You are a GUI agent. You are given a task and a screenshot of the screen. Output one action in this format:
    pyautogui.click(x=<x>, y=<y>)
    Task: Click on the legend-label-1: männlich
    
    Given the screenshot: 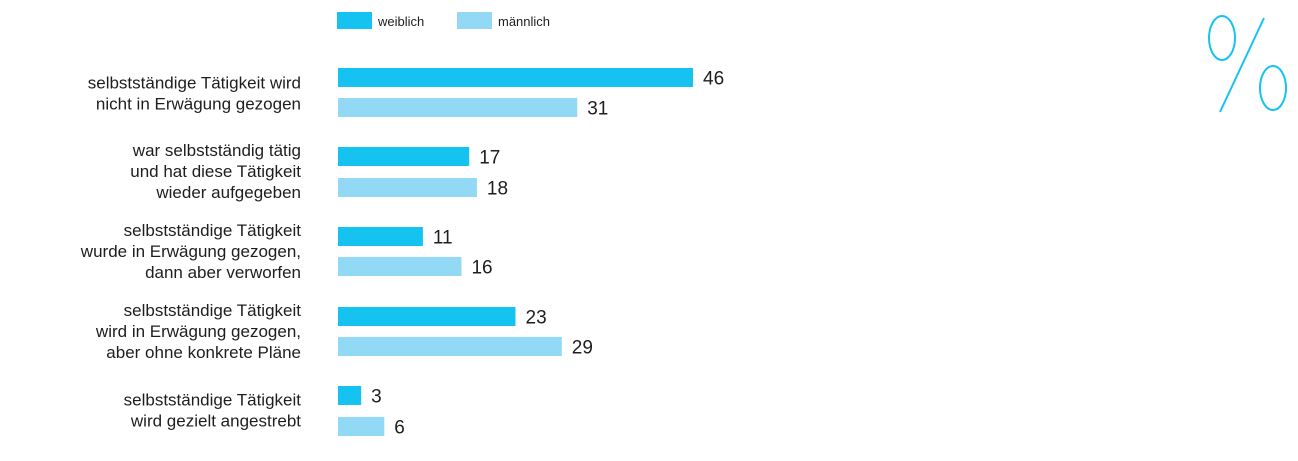 What is the action you would take?
    pyautogui.click(x=524, y=21)
    